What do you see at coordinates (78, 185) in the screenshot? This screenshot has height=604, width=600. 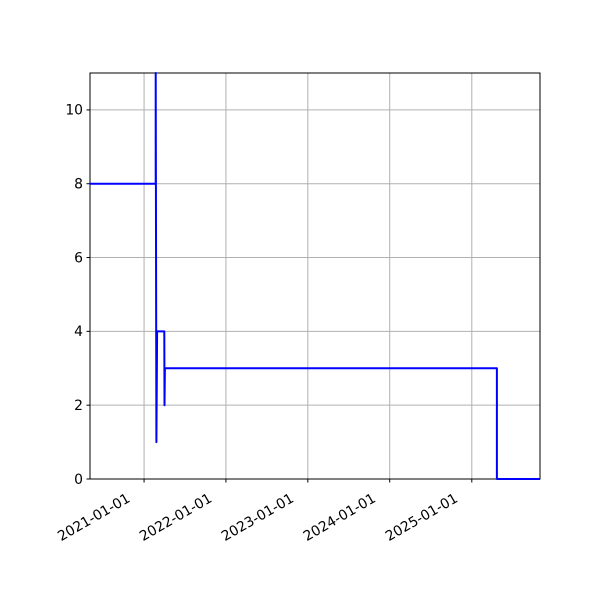 I see `y-tick-label: 8` at bounding box center [78, 185].